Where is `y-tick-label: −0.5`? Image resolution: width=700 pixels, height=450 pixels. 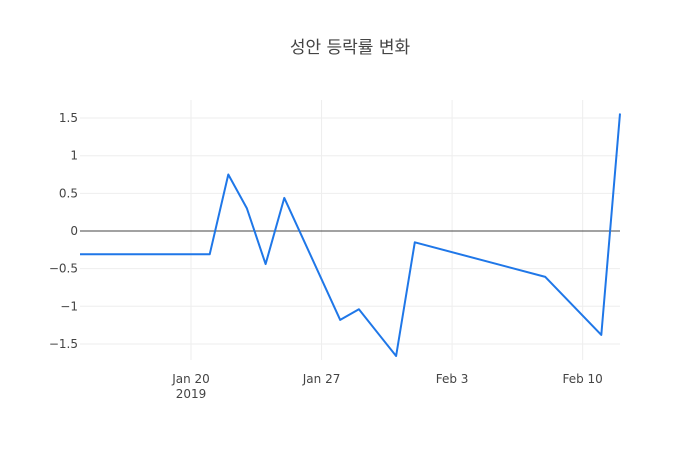
y-tick-label: −0.5 is located at coordinates (63, 269).